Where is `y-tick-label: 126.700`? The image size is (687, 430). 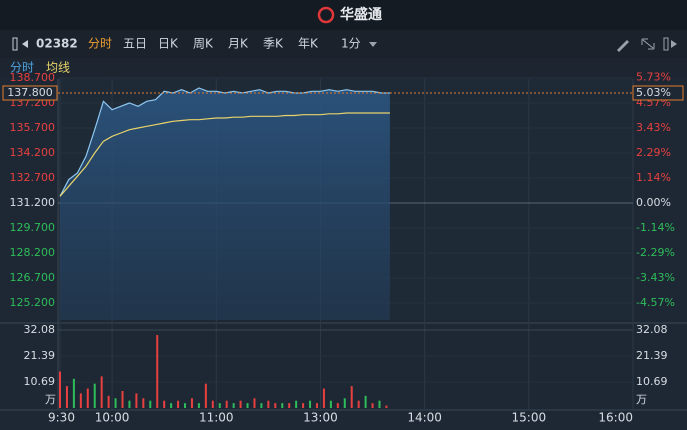
y-tick-label: 126.700 is located at coordinates (33, 277).